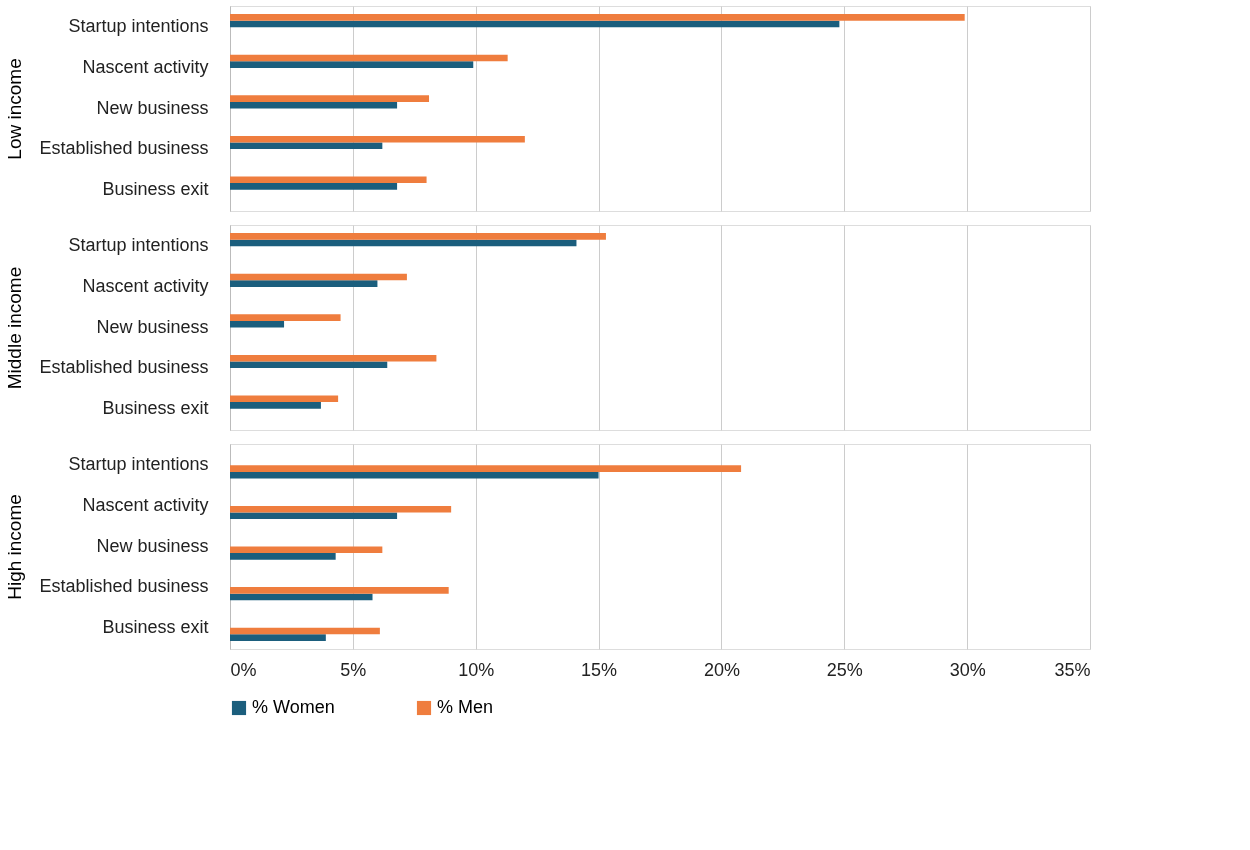  I want to click on x-tick-label: 20%, so click(721, 669).